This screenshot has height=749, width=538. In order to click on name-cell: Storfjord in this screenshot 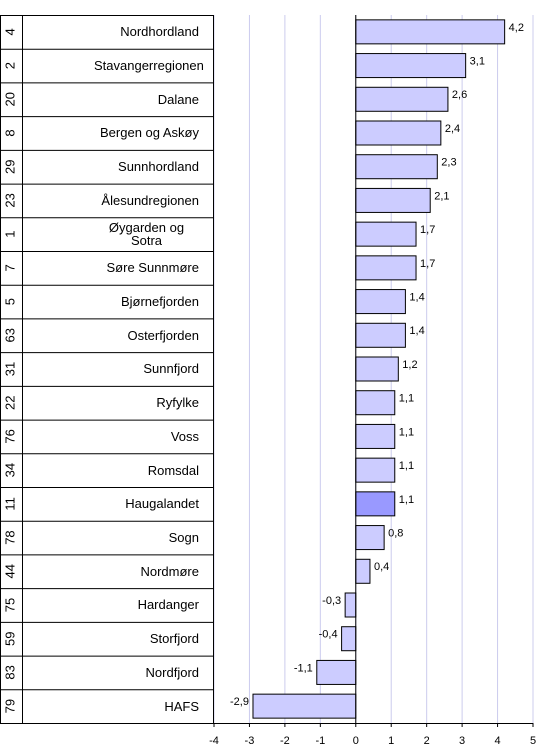, I will do `click(115, 639)`.